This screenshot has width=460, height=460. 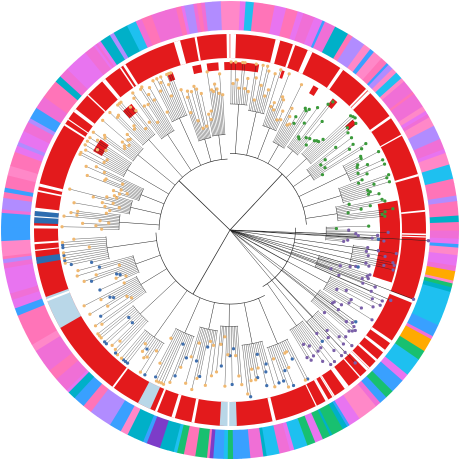 What do you see at coordinates (149, 395) in the screenshot?
I see `middle-ring-alt-segment` at bounding box center [149, 395].